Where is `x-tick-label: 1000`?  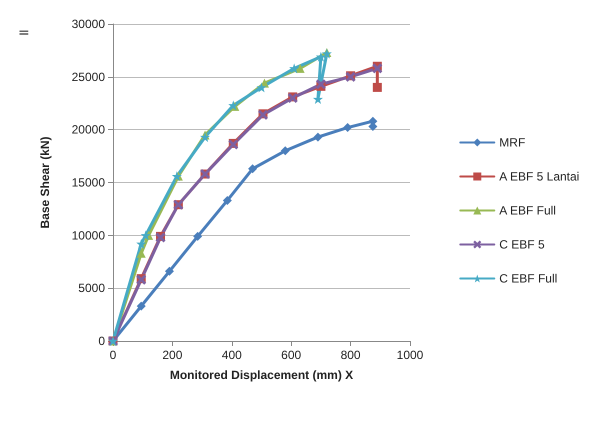
x-tick-label: 1000 is located at coordinates (410, 355).